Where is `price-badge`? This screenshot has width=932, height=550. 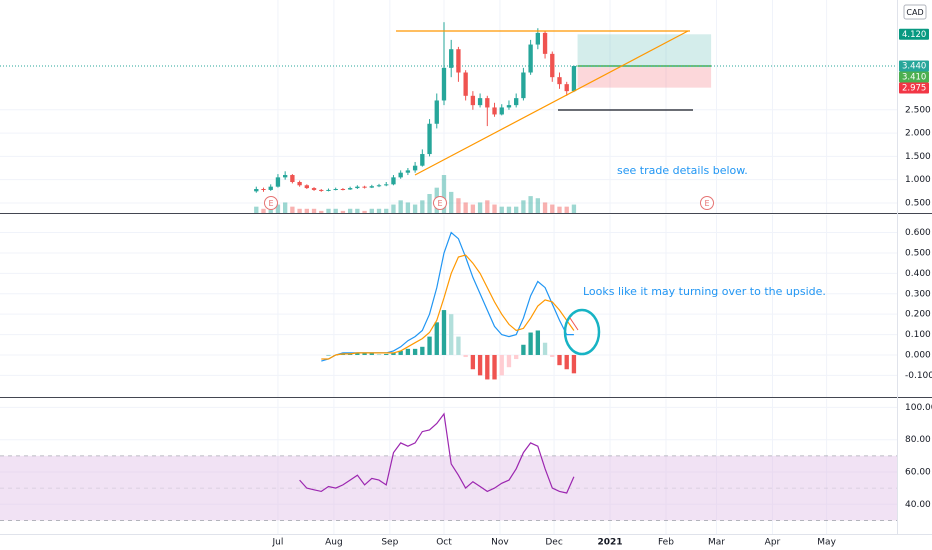 price-badge is located at coordinates (914, 77).